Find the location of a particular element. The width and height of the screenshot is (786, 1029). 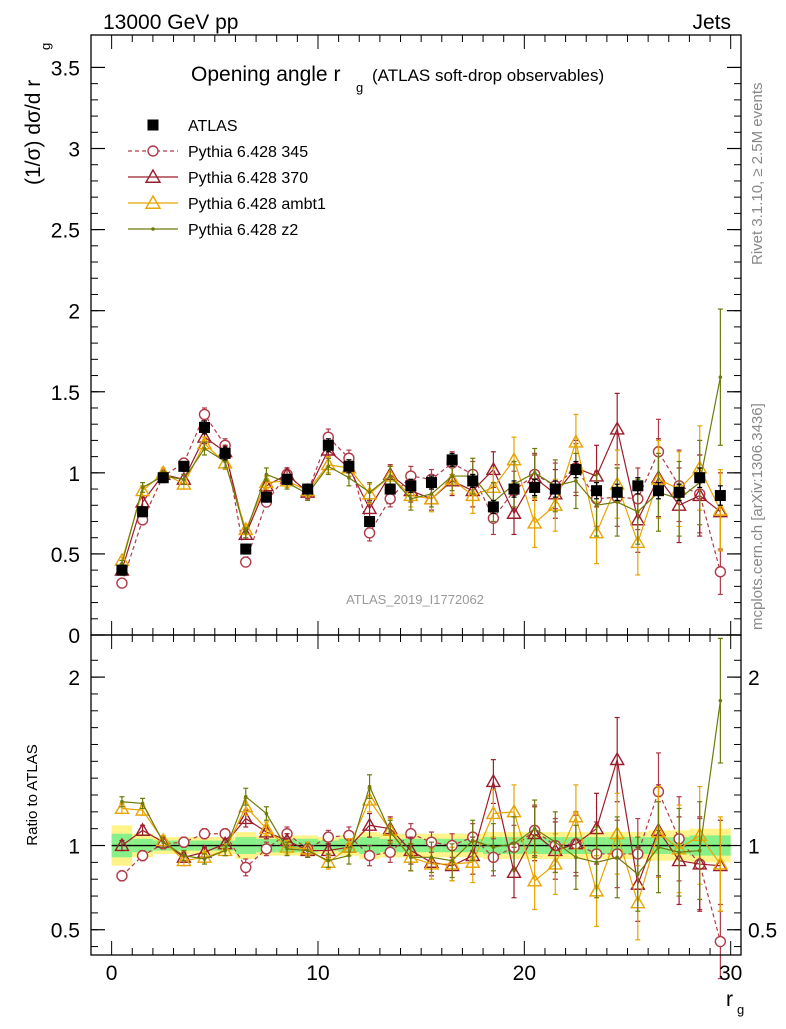

header-left: 13000 GeV pp is located at coordinates (170, 22).